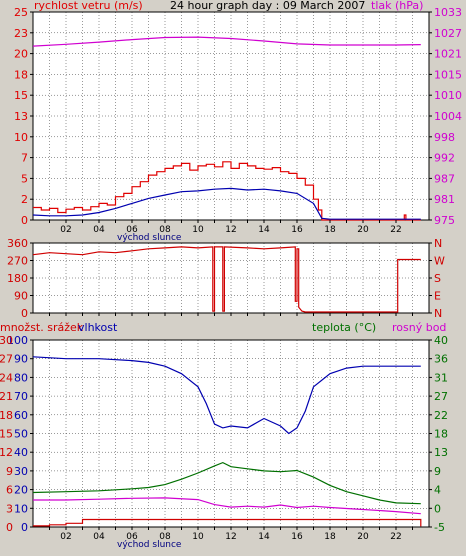  Describe the element at coordinates (267, 6) in the screenshot. I see `chart-title: 24 hour graph day : 09 March 2007` at that location.